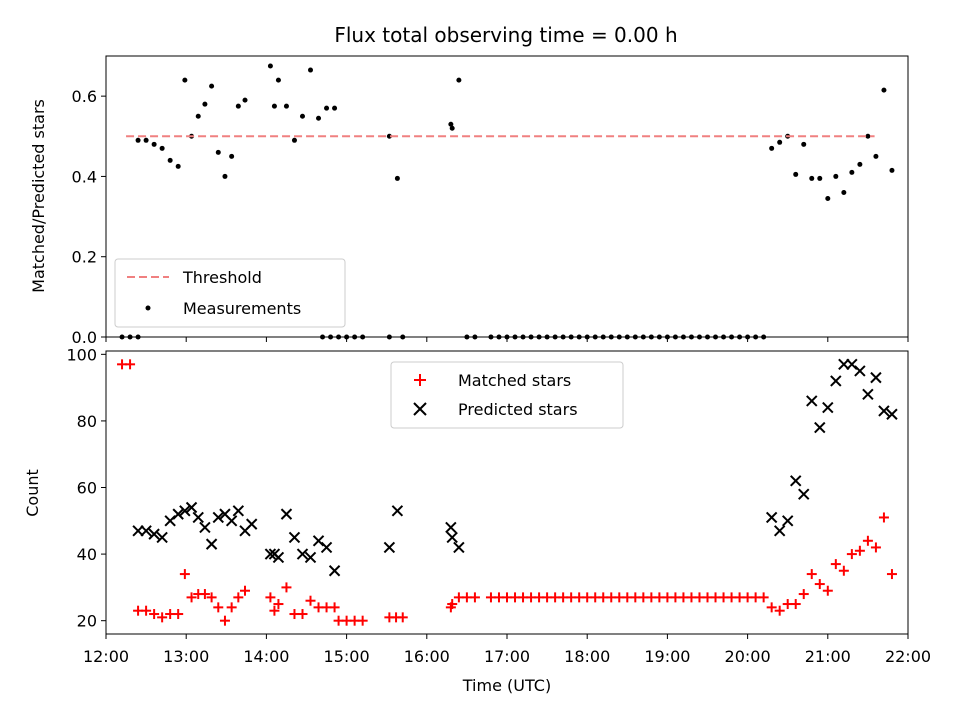 The width and height of the screenshot is (960, 720). Describe the element at coordinates (908, 656) in the screenshot. I see `bottom-xtick-label: 22:00` at that location.